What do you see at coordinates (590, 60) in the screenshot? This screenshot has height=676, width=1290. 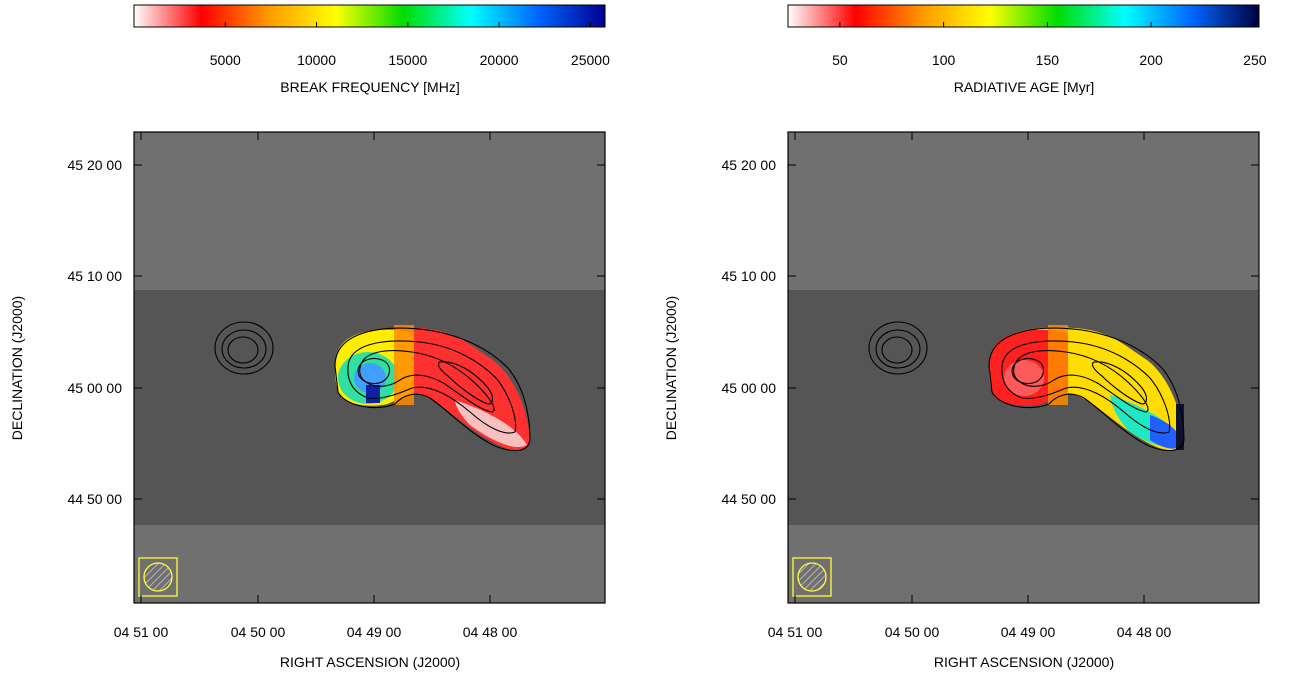 I see `colorbar-tick-label: 25000` at bounding box center [590, 60].